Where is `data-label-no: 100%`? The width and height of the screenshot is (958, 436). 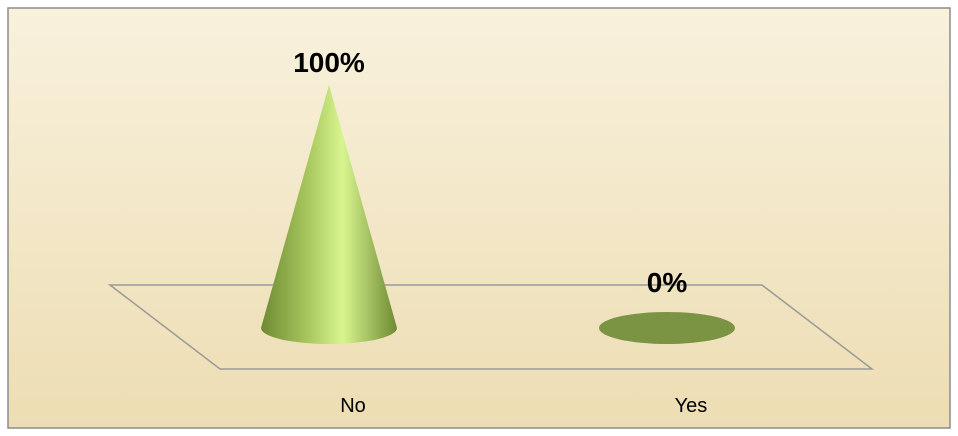 data-label-no: 100% is located at coordinates (329, 62).